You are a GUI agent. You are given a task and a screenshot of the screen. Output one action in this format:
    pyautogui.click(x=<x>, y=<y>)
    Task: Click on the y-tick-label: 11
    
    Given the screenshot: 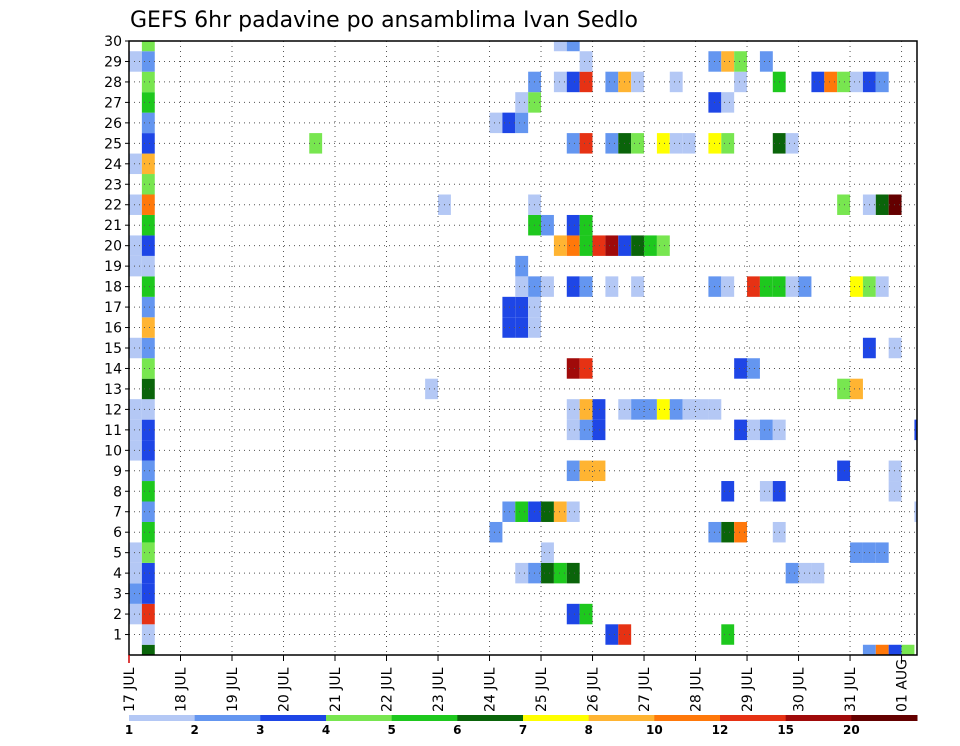 What is the action you would take?
    pyautogui.click(x=113, y=431)
    